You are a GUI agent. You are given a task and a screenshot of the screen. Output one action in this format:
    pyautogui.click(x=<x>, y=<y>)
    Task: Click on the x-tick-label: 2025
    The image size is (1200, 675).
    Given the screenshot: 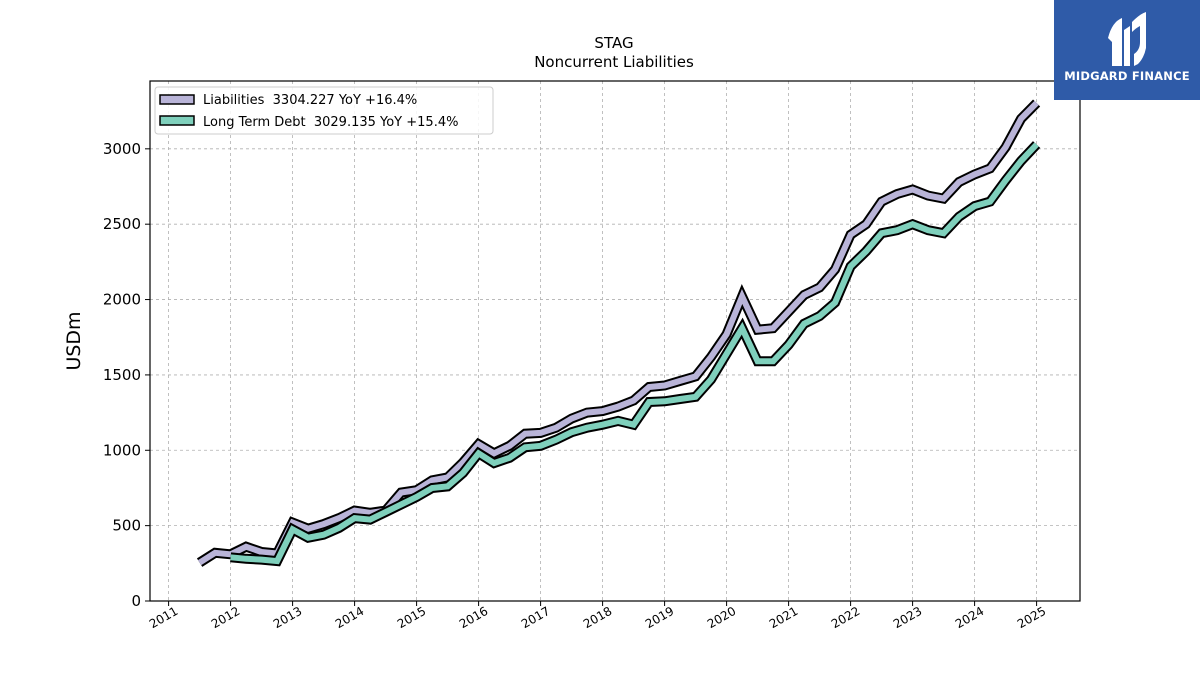 What is the action you would take?
    pyautogui.click(x=1031, y=617)
    